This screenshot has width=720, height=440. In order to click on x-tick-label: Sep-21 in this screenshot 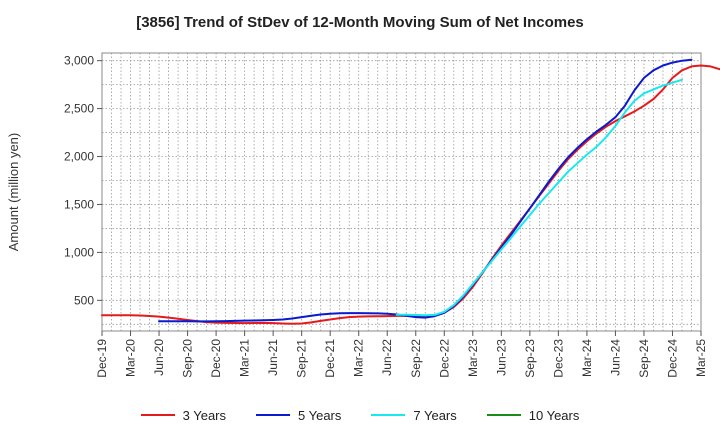, I will do `click(302, 358)`.